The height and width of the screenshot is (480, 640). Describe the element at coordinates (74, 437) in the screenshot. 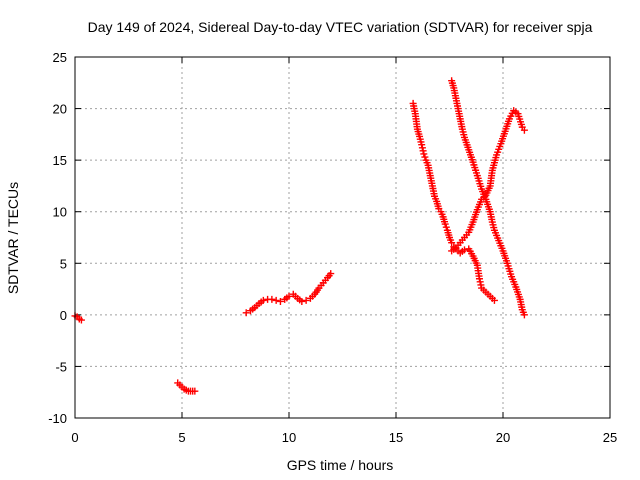

I see `x-tick-label: 0` at that location.